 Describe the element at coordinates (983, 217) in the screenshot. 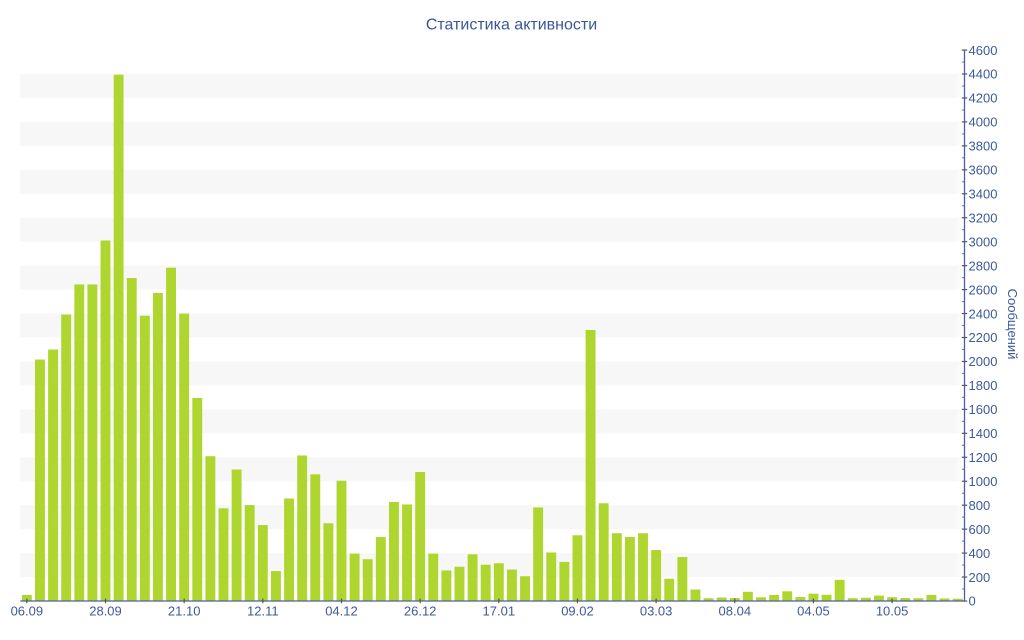

I see `svg-text: 3200` at that location.